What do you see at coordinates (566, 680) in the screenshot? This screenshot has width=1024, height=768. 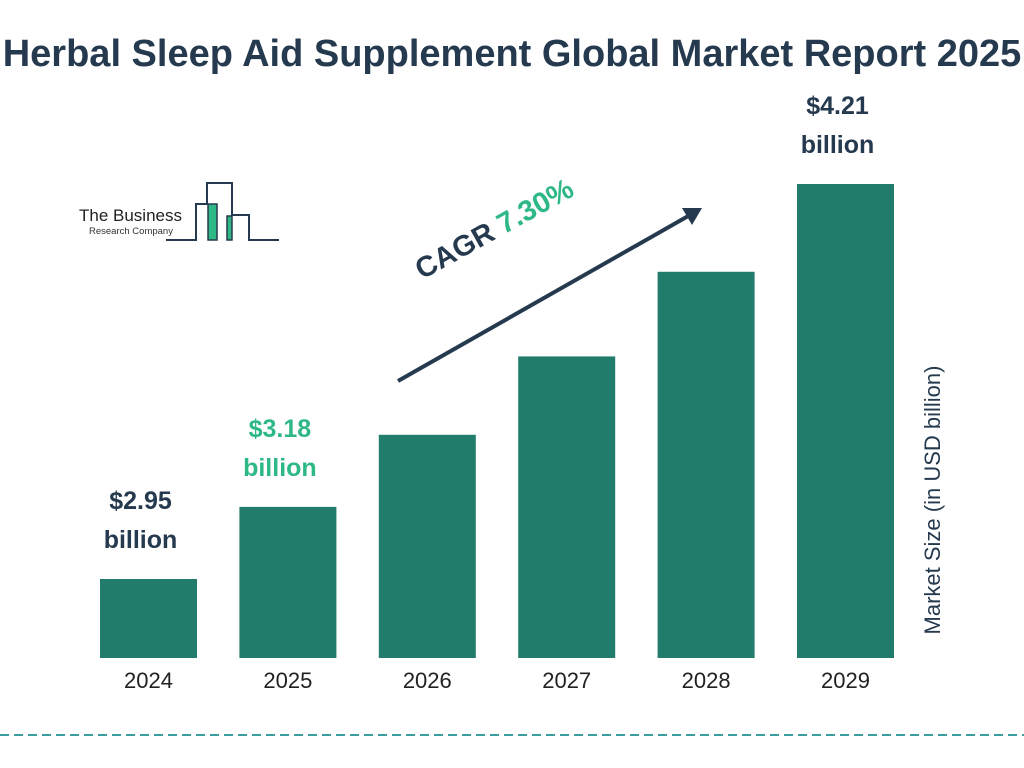 I see `x-tick-label: 2027` at bounding box center [566, 680].